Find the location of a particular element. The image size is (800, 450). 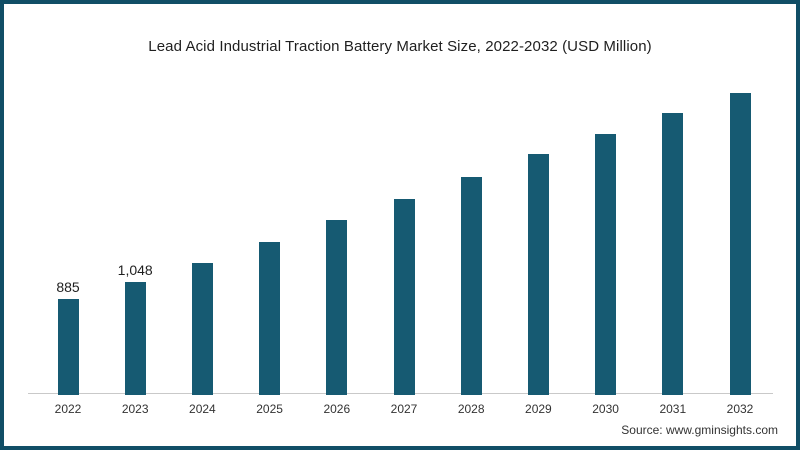

bar-2022 is located at coordinates (68, 347).